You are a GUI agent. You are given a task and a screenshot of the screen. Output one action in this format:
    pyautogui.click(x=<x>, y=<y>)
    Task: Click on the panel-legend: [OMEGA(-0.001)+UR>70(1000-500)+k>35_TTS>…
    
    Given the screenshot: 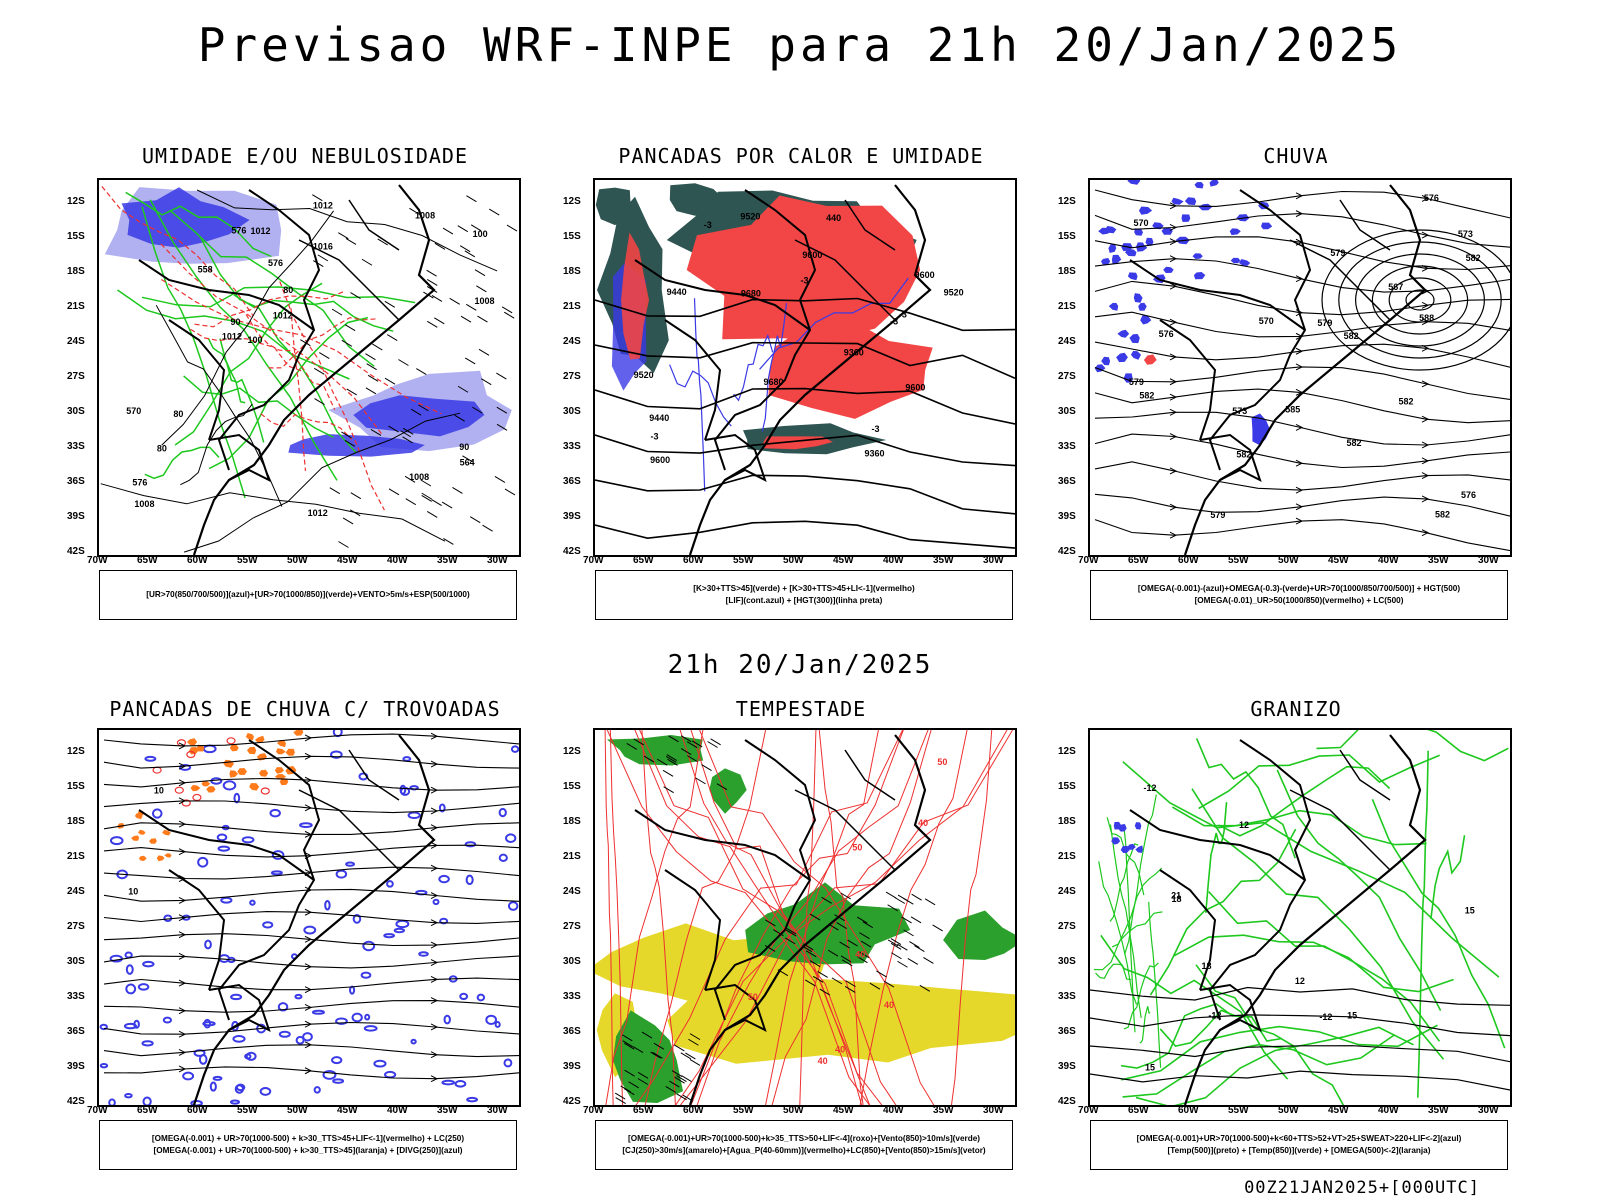 What is the action you would take?
    pyautogui.click(x=804, y=1145)
    